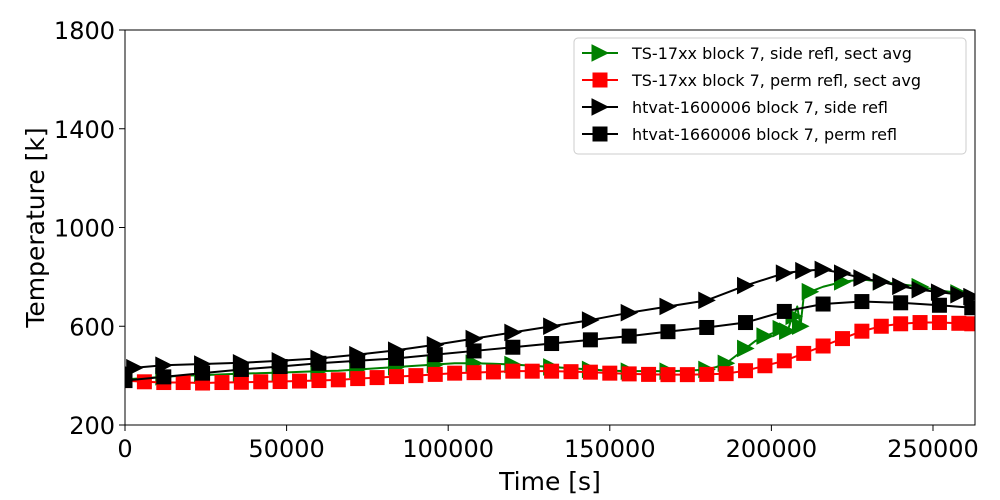 The width and height of the screenshot is (1000, 500). I want to click on x-axis-label: Time [s], so click(549, 481).